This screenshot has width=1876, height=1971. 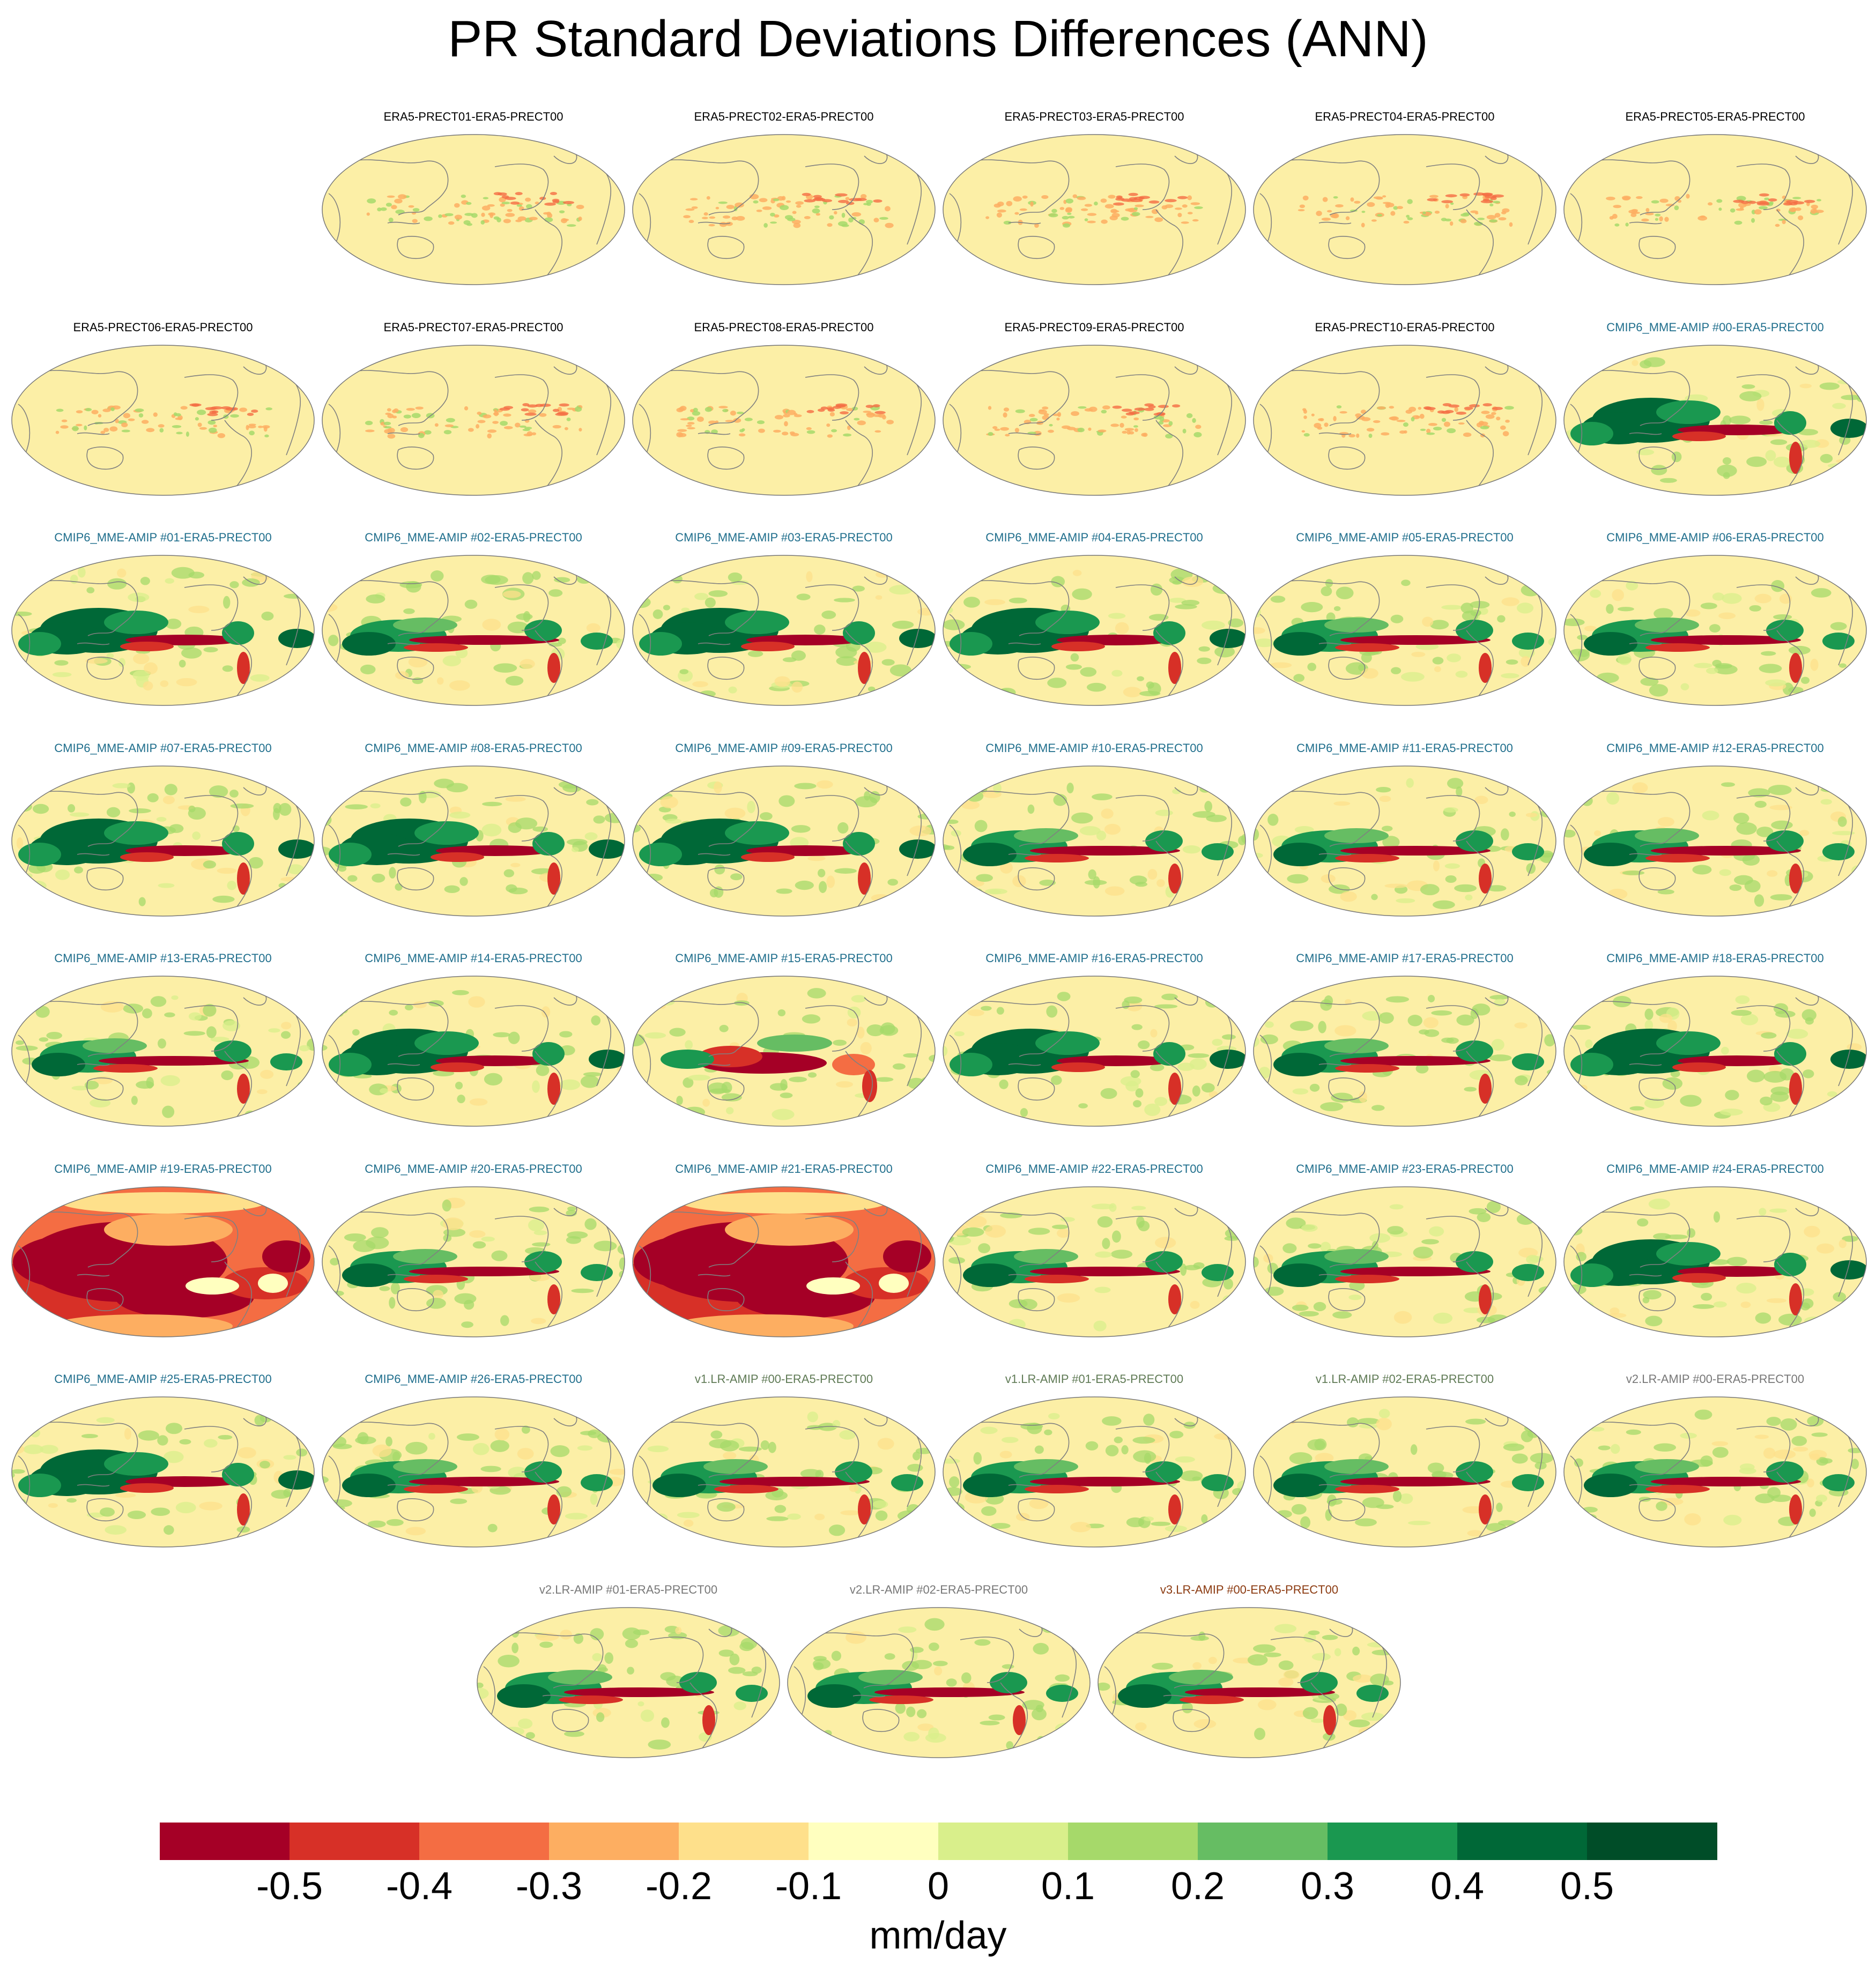 I want to click on panel-title: CMIP6_MME-AMIP #05-ERA5-PRECT00, so click(x=1405, y=537).